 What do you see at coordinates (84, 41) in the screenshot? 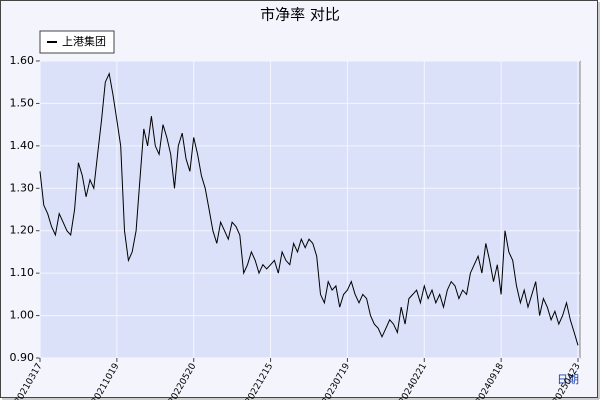
I see `legend-label: 上港集团` at bounding box center [84, 41].